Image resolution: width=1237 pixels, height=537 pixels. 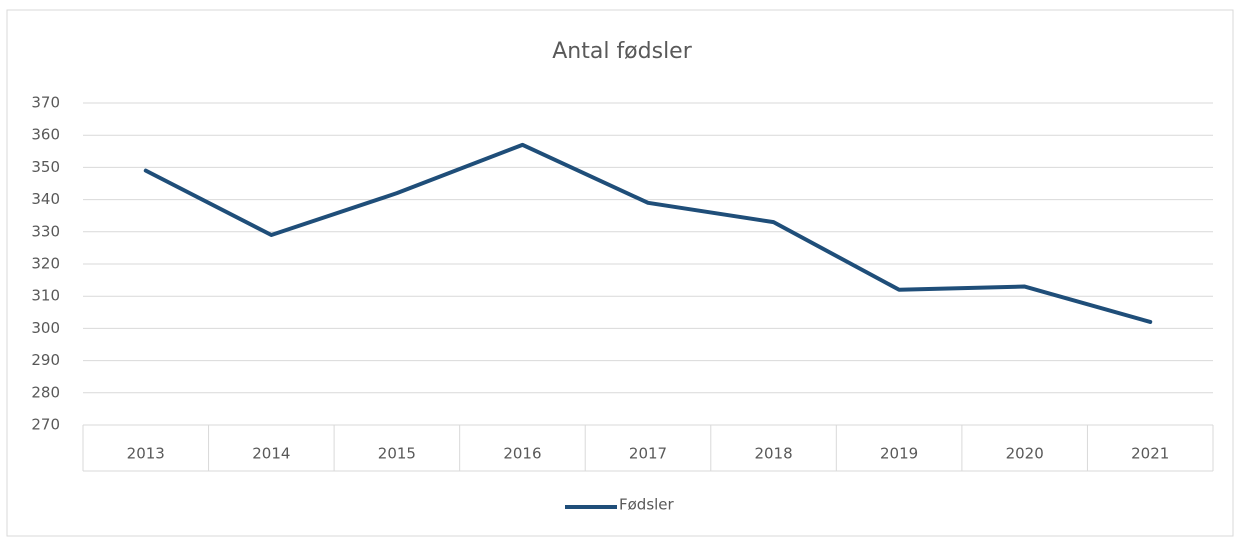 What do you see at coordinates (45, 167) in the screenshot?
I see `y-tick-label: 350` at bounding box center [45, 167].